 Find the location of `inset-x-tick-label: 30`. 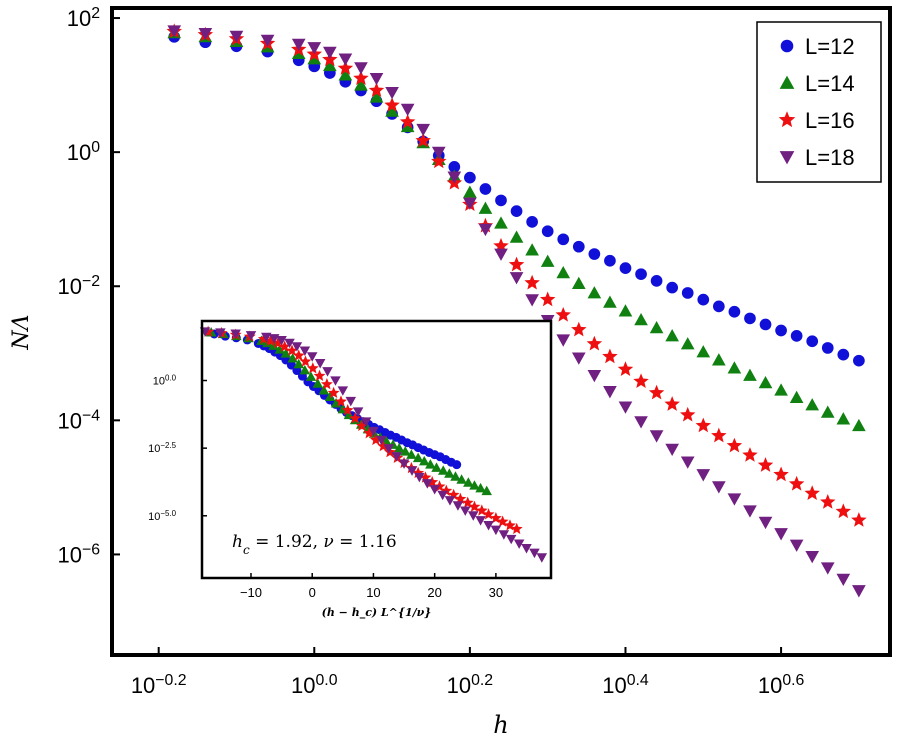

inset-x-tick-label: 30 is located at coordinates (496, 592).